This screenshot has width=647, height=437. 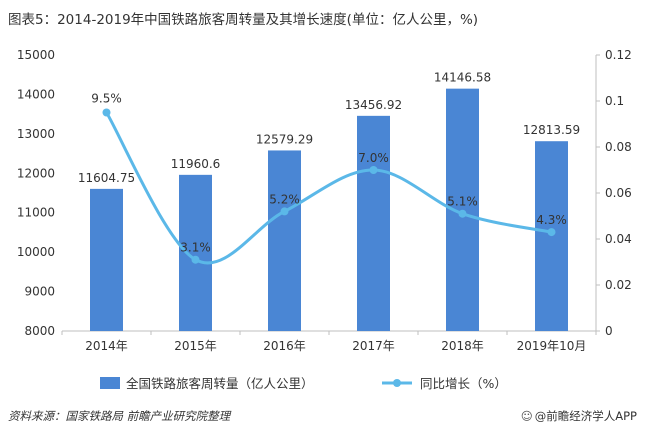 What do you see at coordinates (614, 101) in the screenshot?
I see `y-right-tick-label: 0.1` at bounding box center [614, 101].